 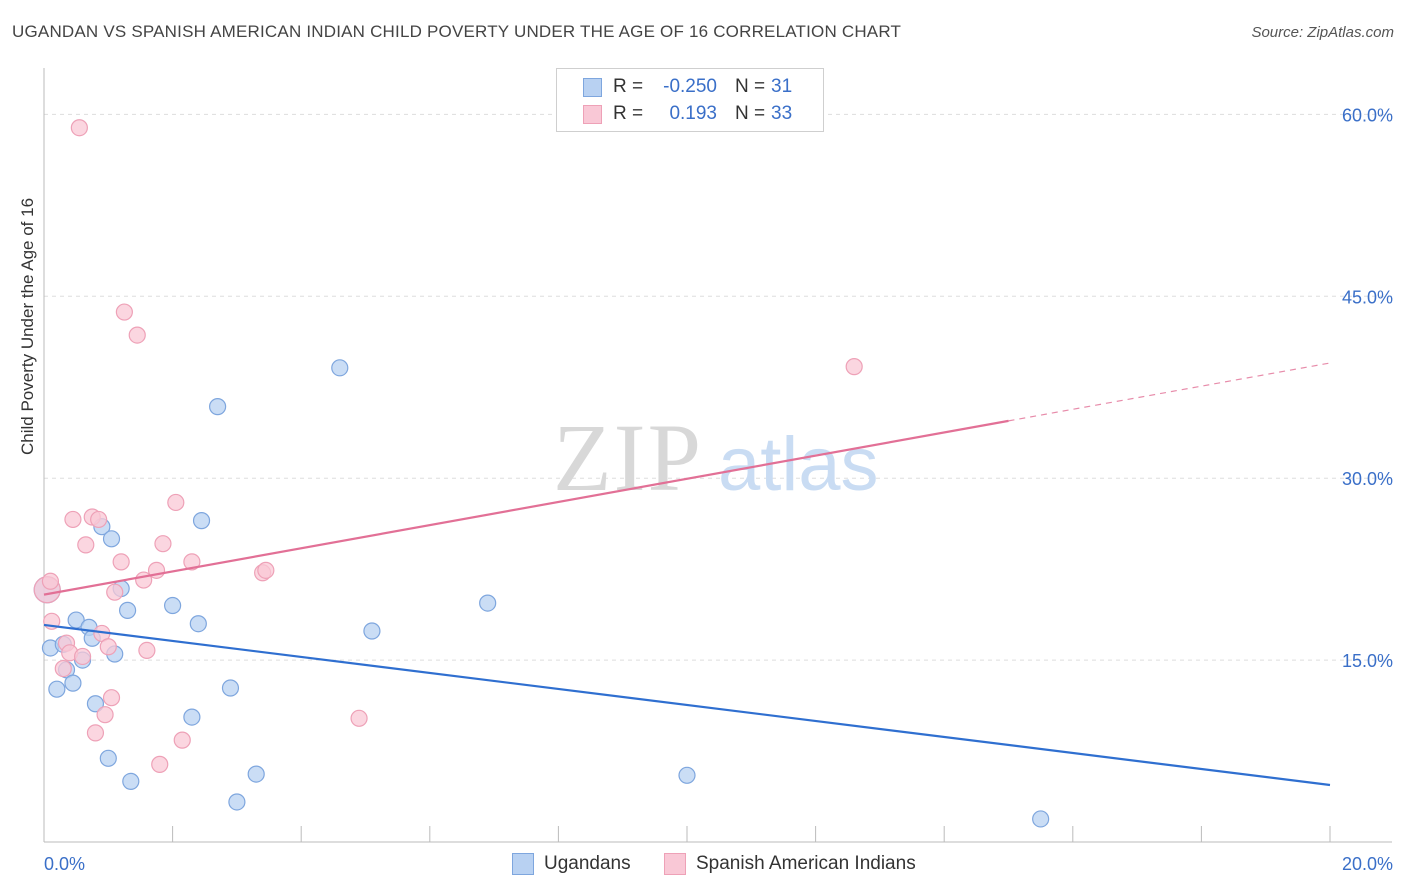 I want to click on watermark: ZIP atlas, so click(x=716, y=457).